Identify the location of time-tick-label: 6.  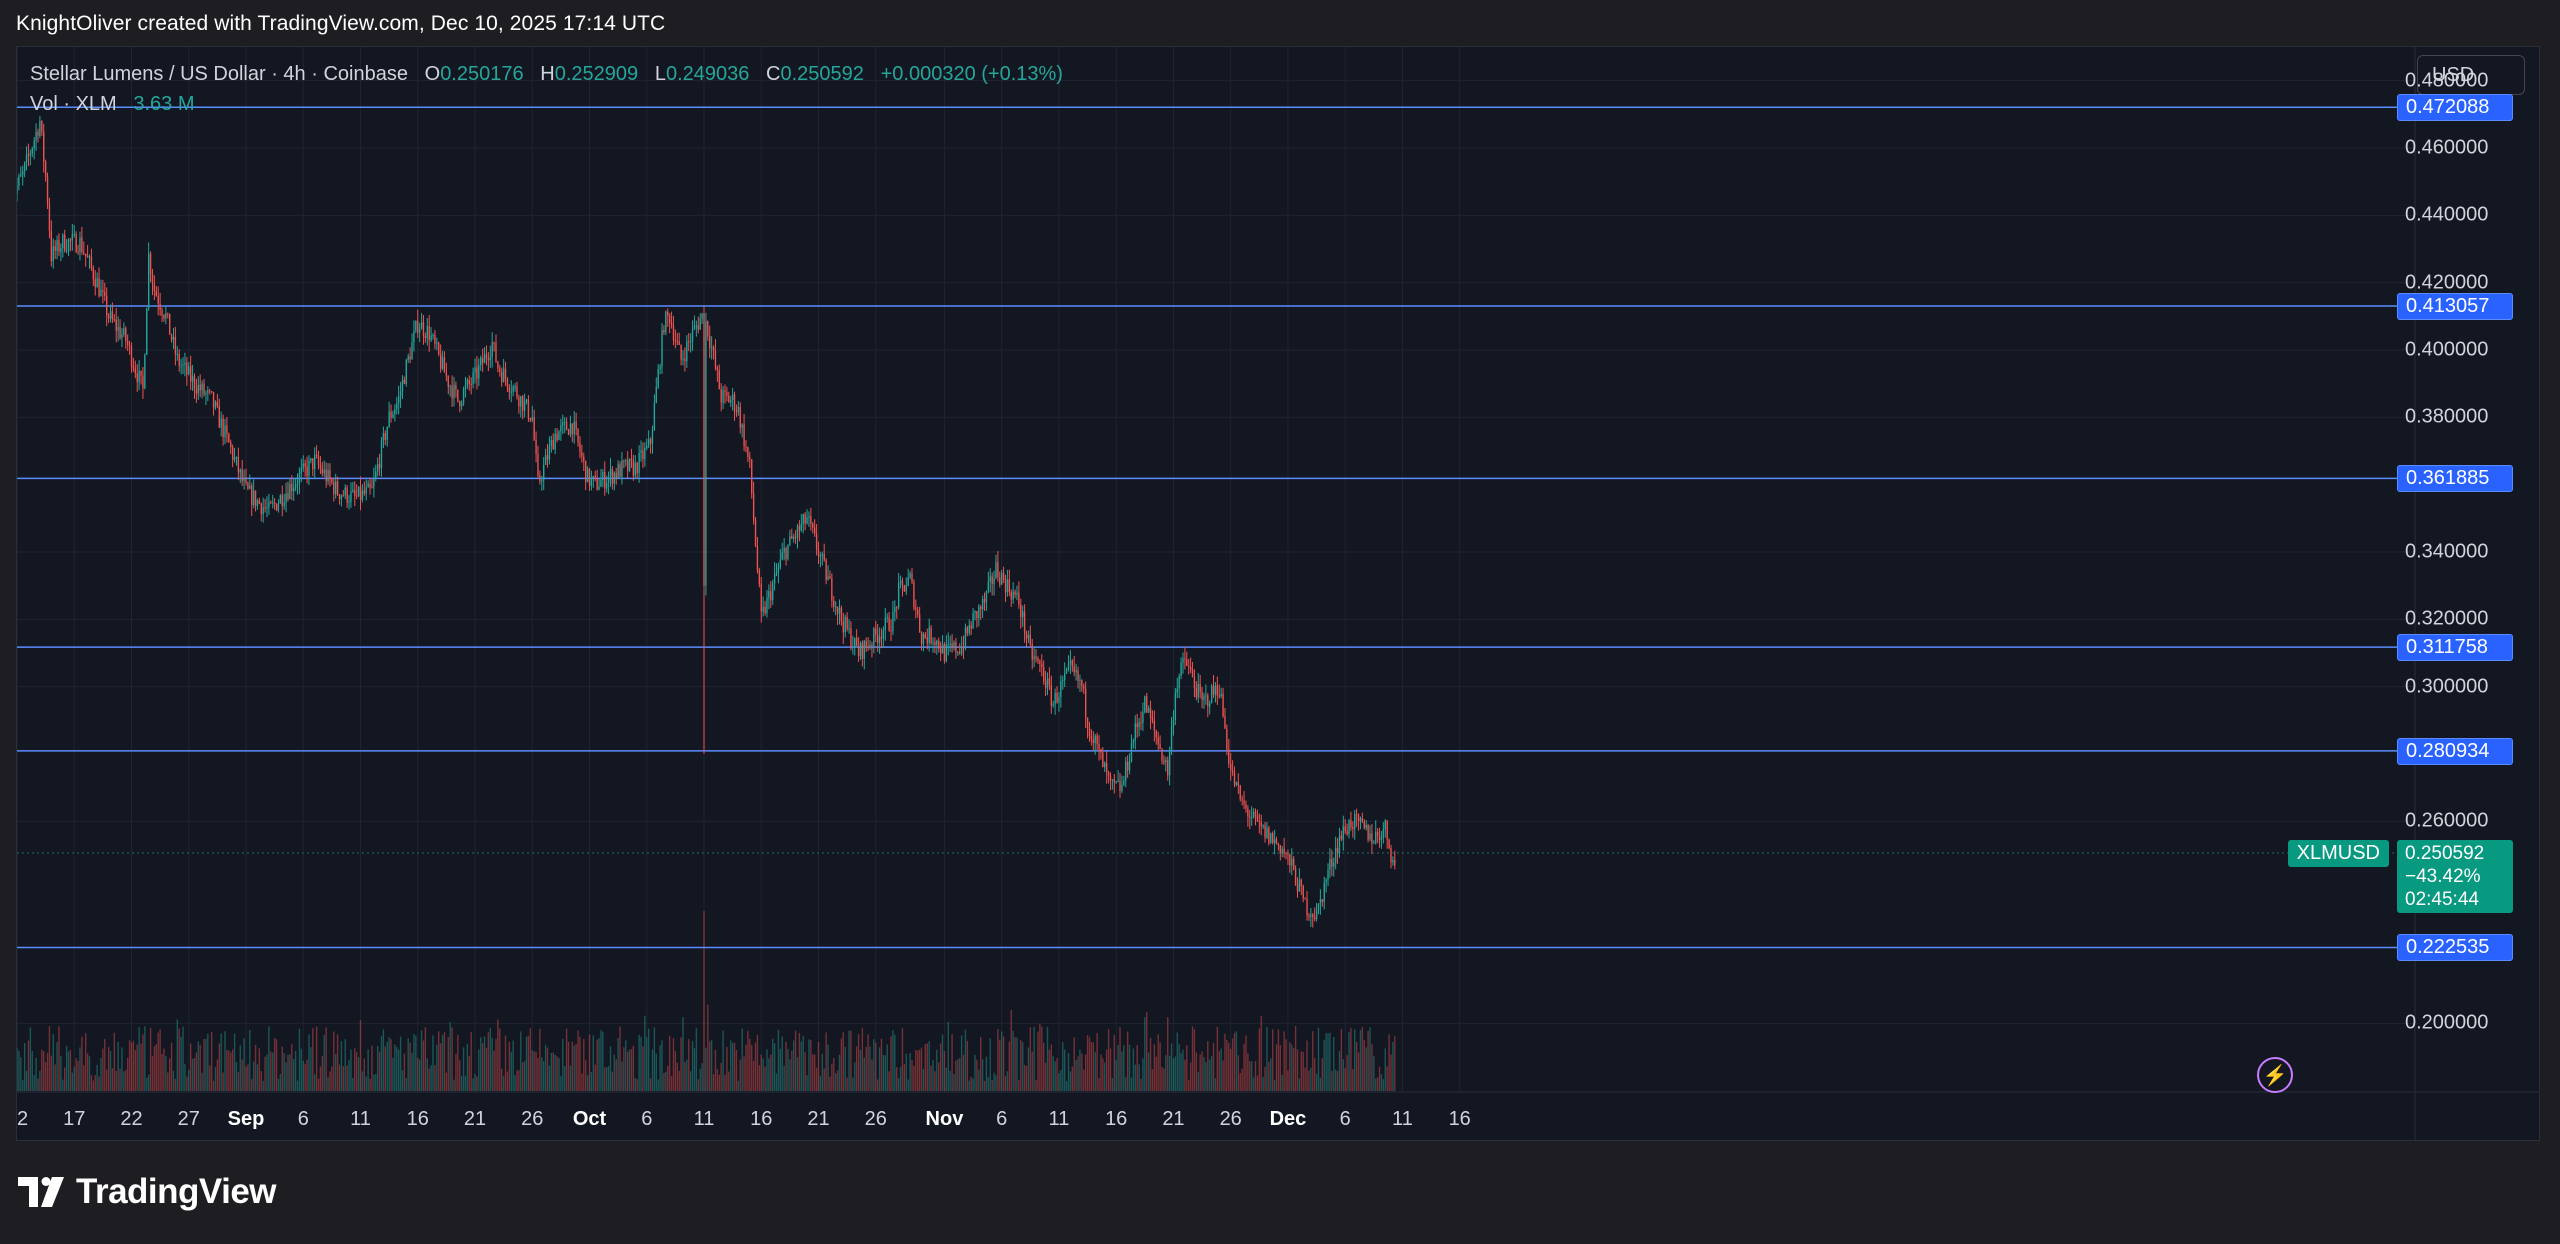
(303, 1119).